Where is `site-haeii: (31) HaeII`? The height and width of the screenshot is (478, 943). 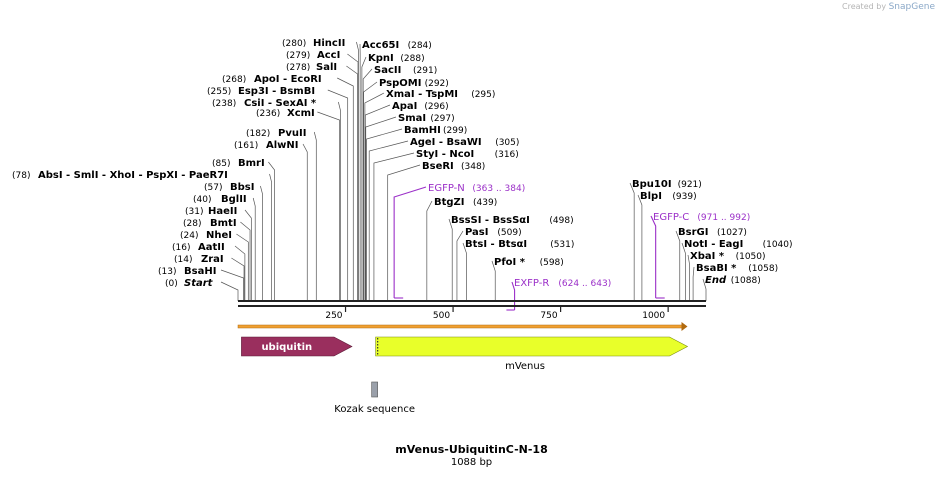
site-haeii: (31) HaeII is located at coordinates (211, 211).